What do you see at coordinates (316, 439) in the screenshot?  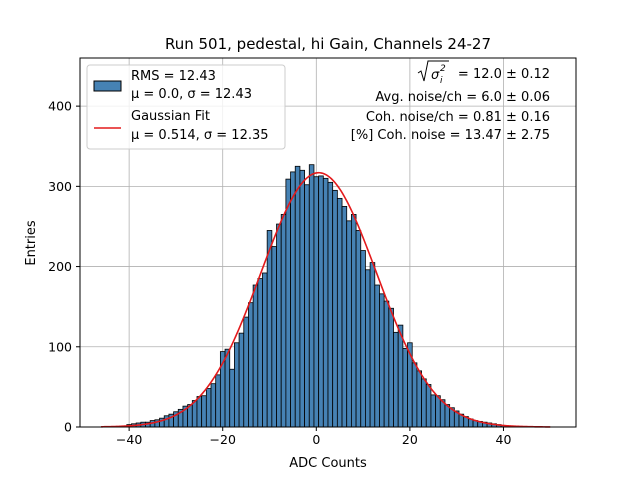 I see `x-tick-label: 0` at bounding box center [316, 439].